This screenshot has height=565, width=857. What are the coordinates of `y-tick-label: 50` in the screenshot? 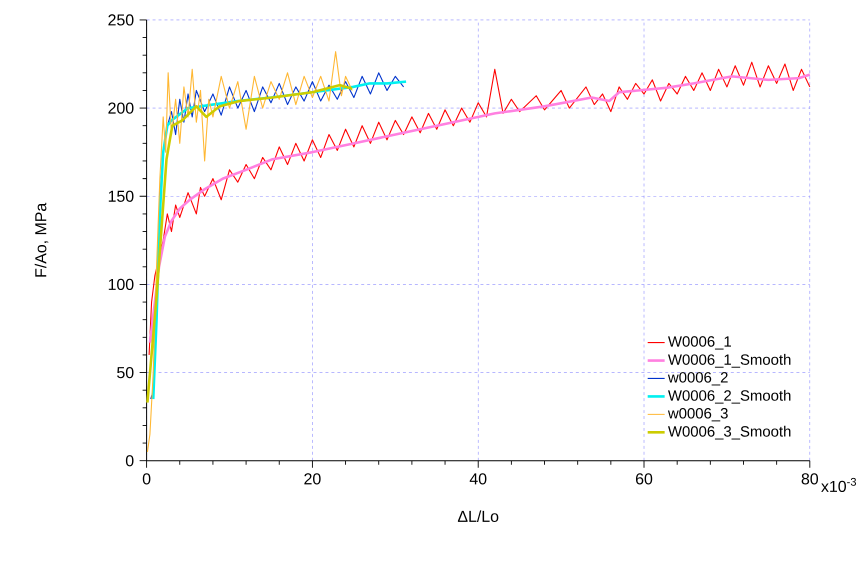 It's located at (125, 372).